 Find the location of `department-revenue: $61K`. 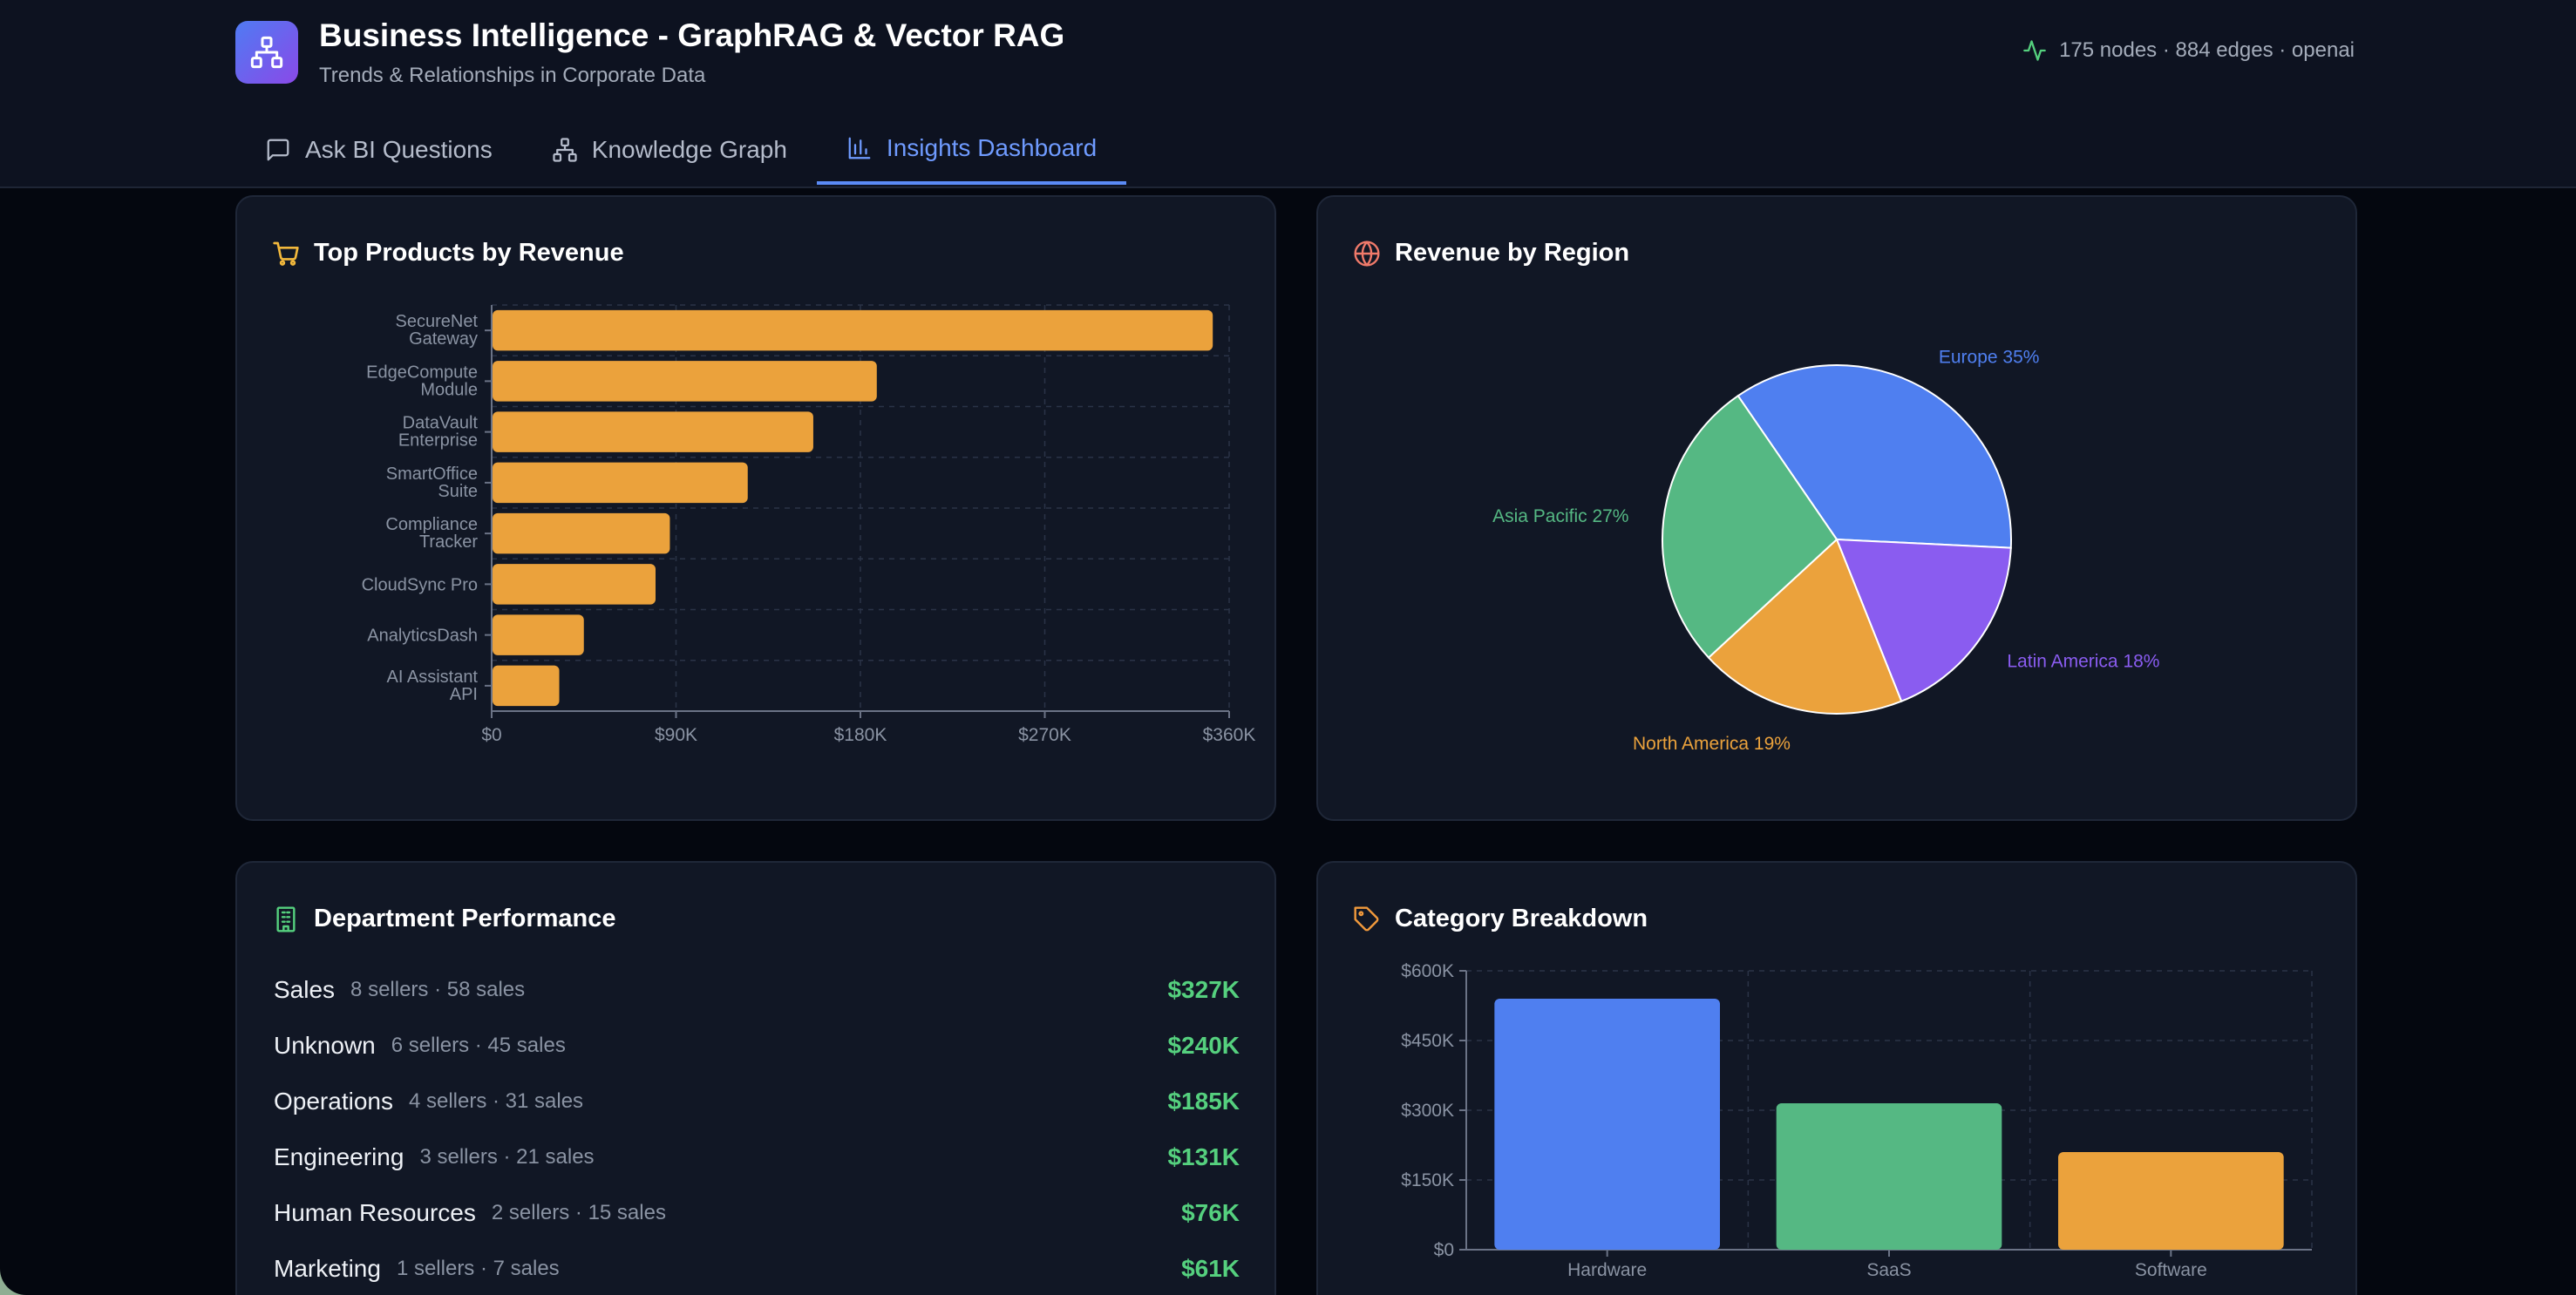

department-revenue: $61K is located at coordinates (1210, 1268).